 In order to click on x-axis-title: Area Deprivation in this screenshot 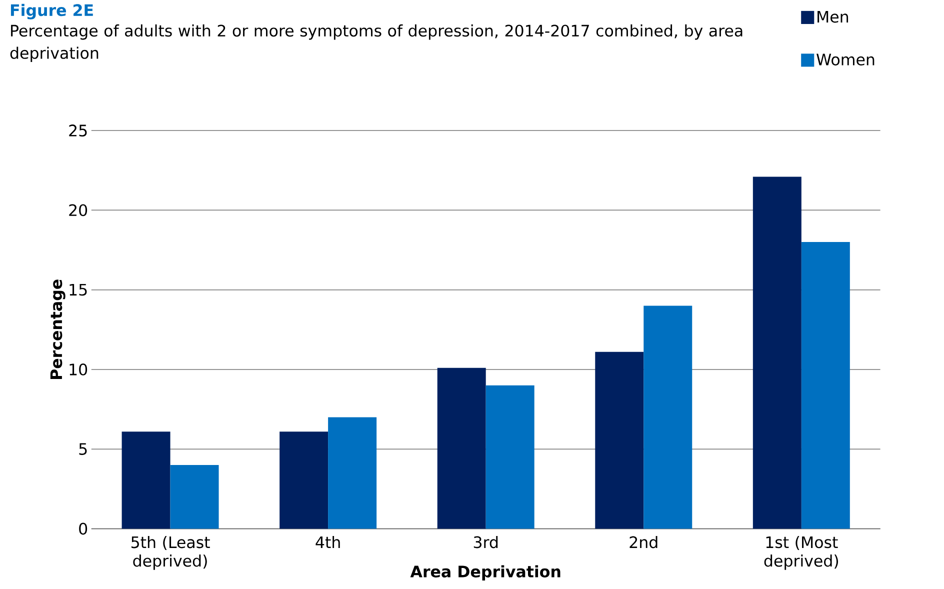, I will do `click(485, 572)`.